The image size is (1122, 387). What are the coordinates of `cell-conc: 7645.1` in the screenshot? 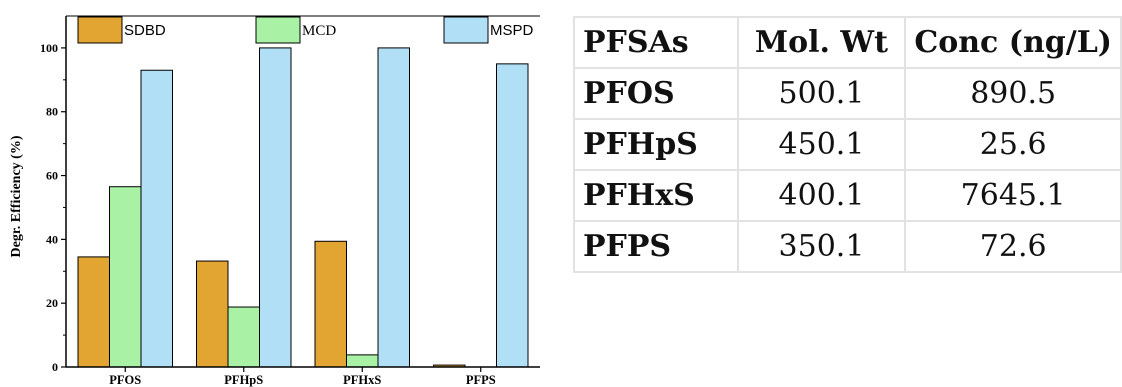 It's located at (1013, 195).